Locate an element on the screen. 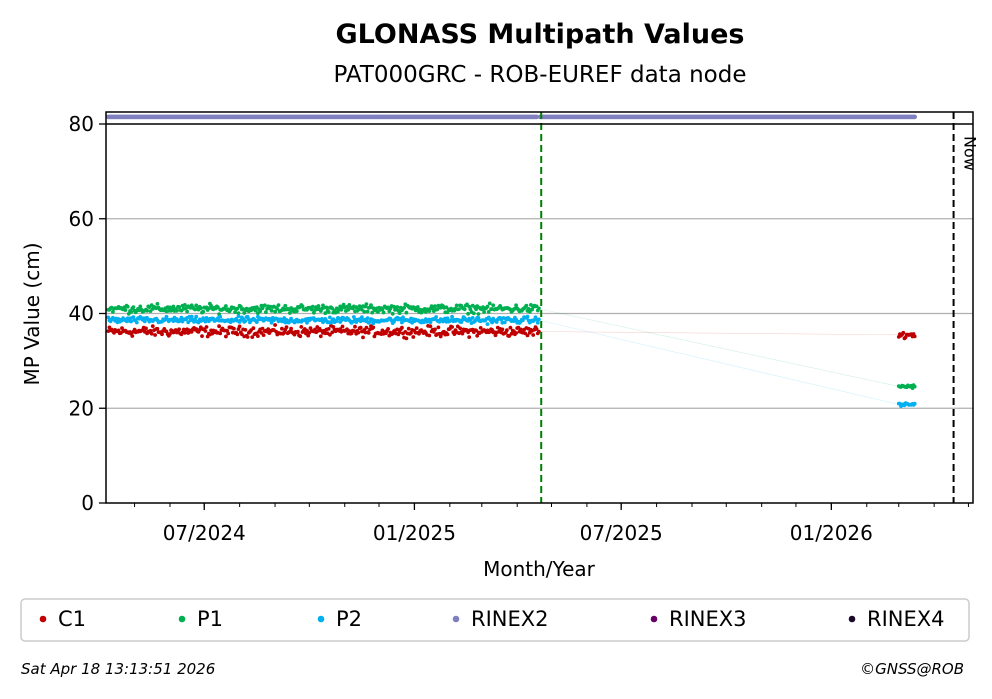 The height and width of the screenshot is (699, 992). y-tick-label: 80 is located at coordinates (81, 124).